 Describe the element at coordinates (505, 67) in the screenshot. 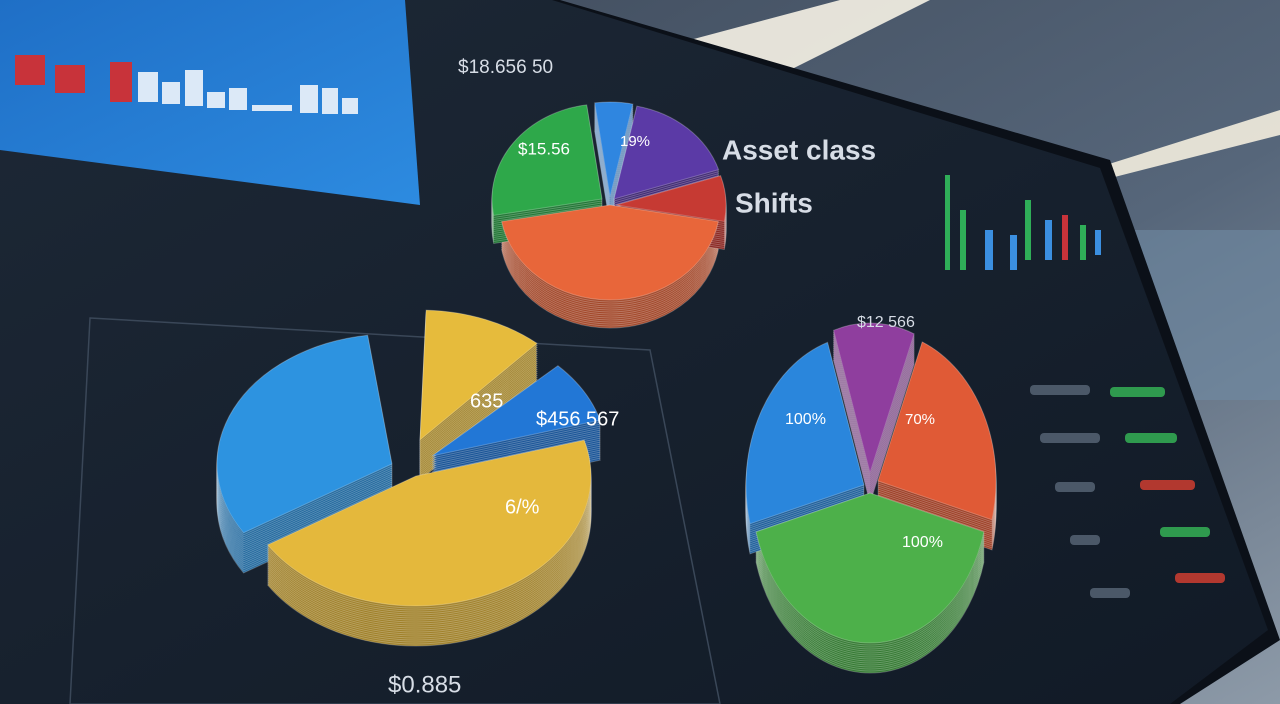

I see `pie-label: $18.656 50` at that location.